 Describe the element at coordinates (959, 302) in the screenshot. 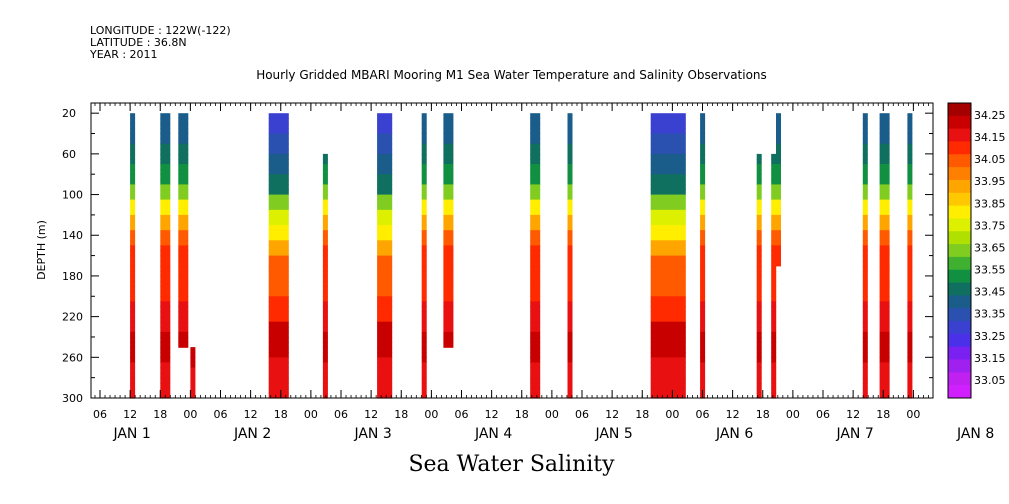

I see `colorbar-swatch` at that location.